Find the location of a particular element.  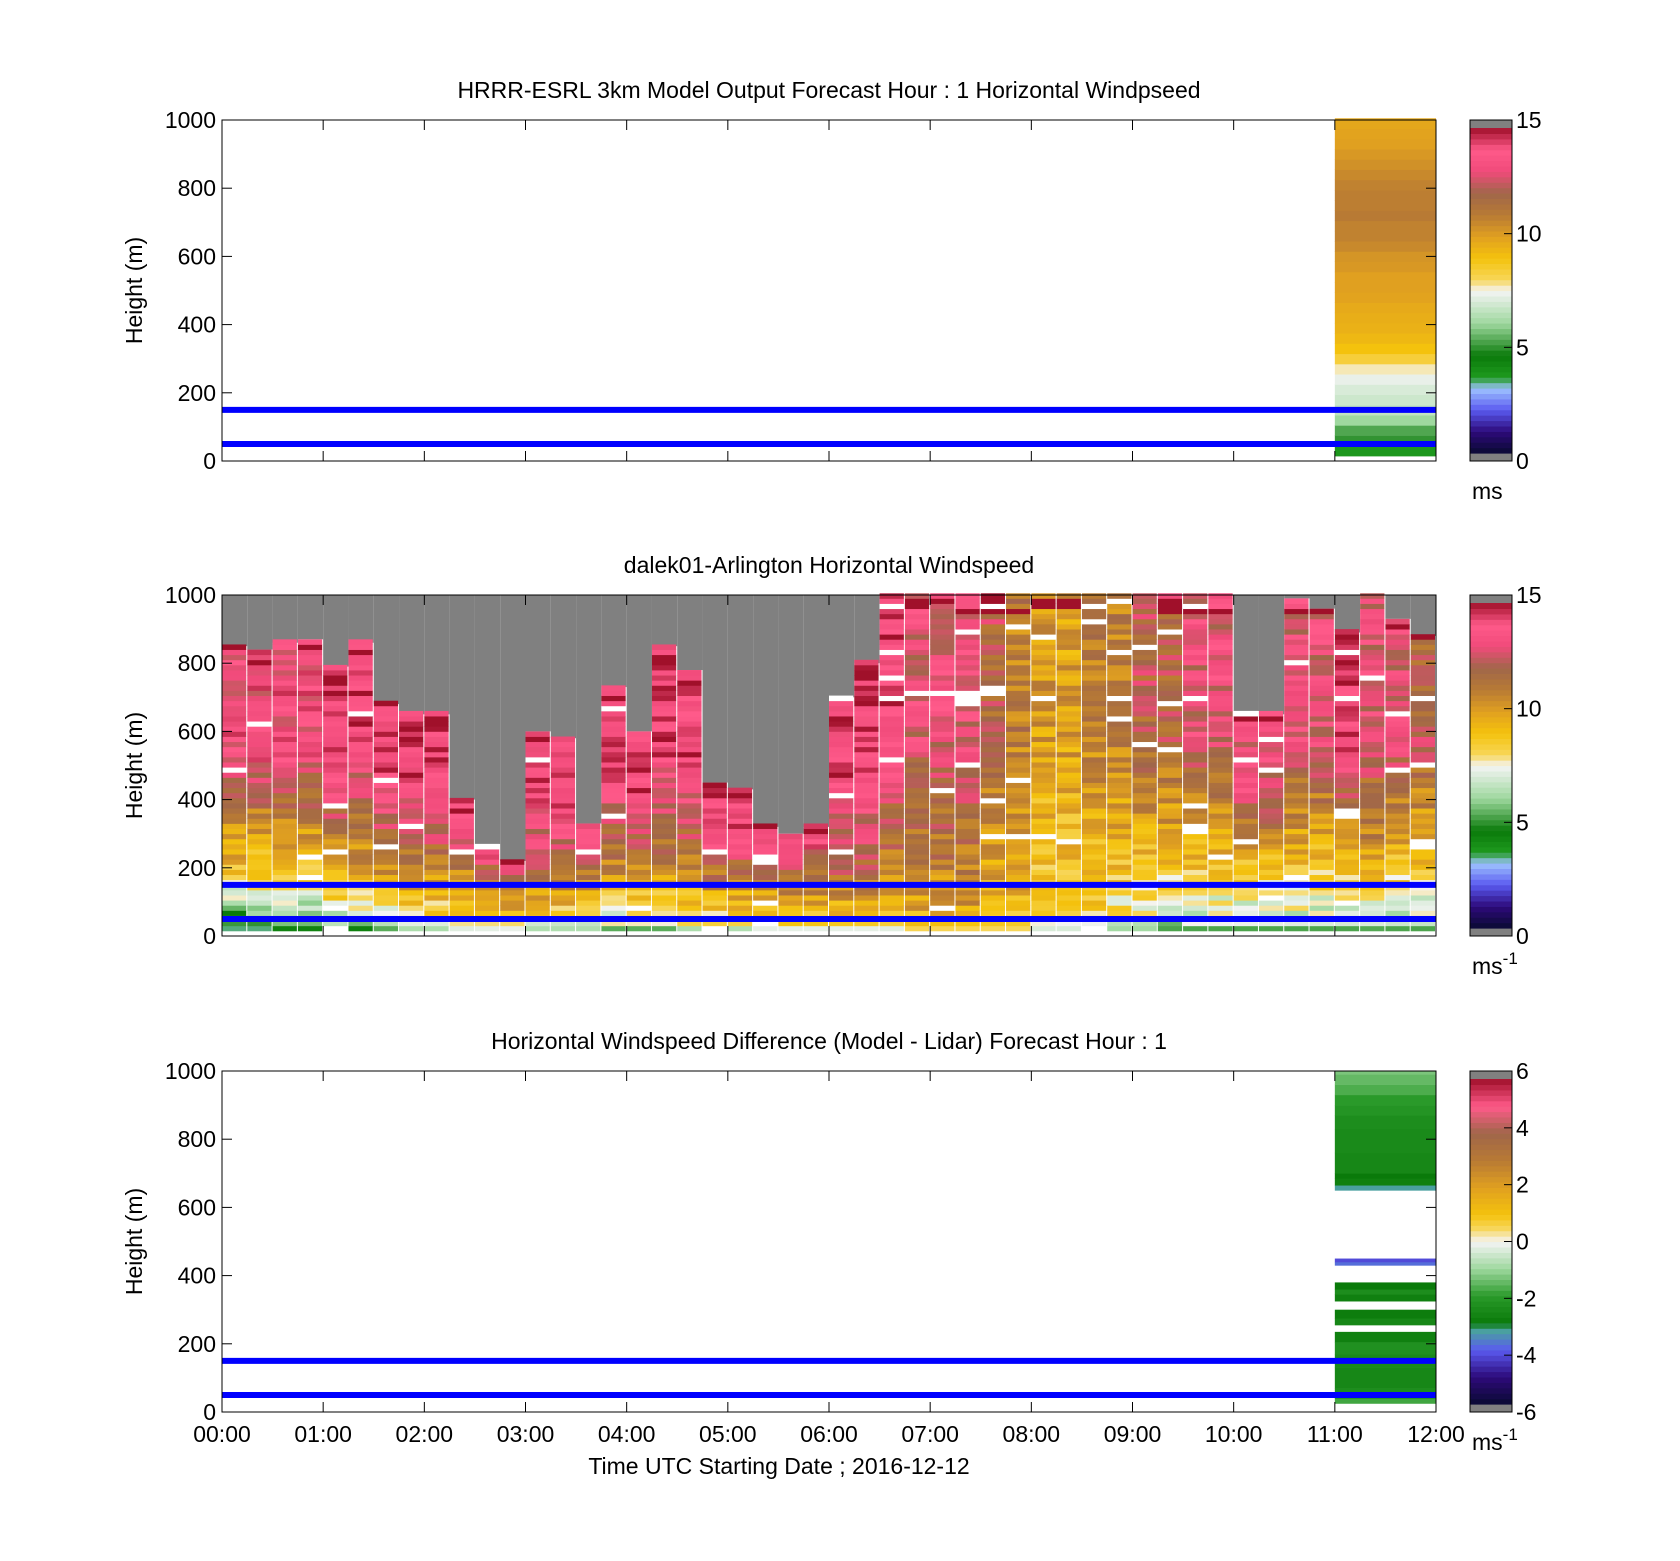

colorbar-tick-label: -4 is located at coordinates (1526, 1355).